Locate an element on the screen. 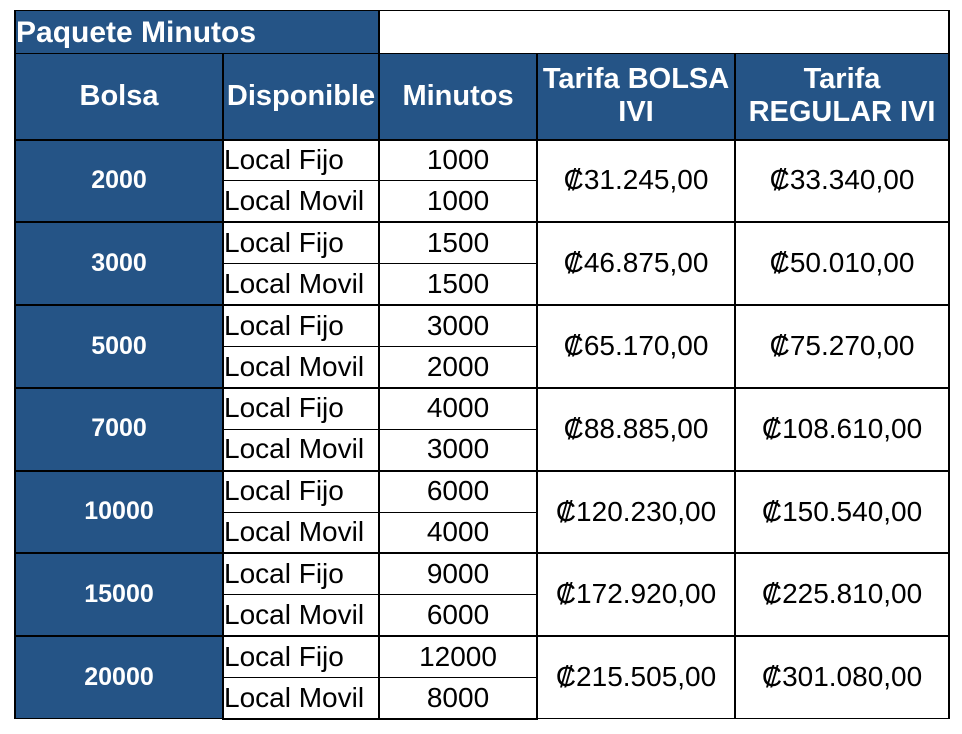 The height and width of the screenshot is (734, 962). table-row: Local Movil 4000 is located at coordinates (482, 532).